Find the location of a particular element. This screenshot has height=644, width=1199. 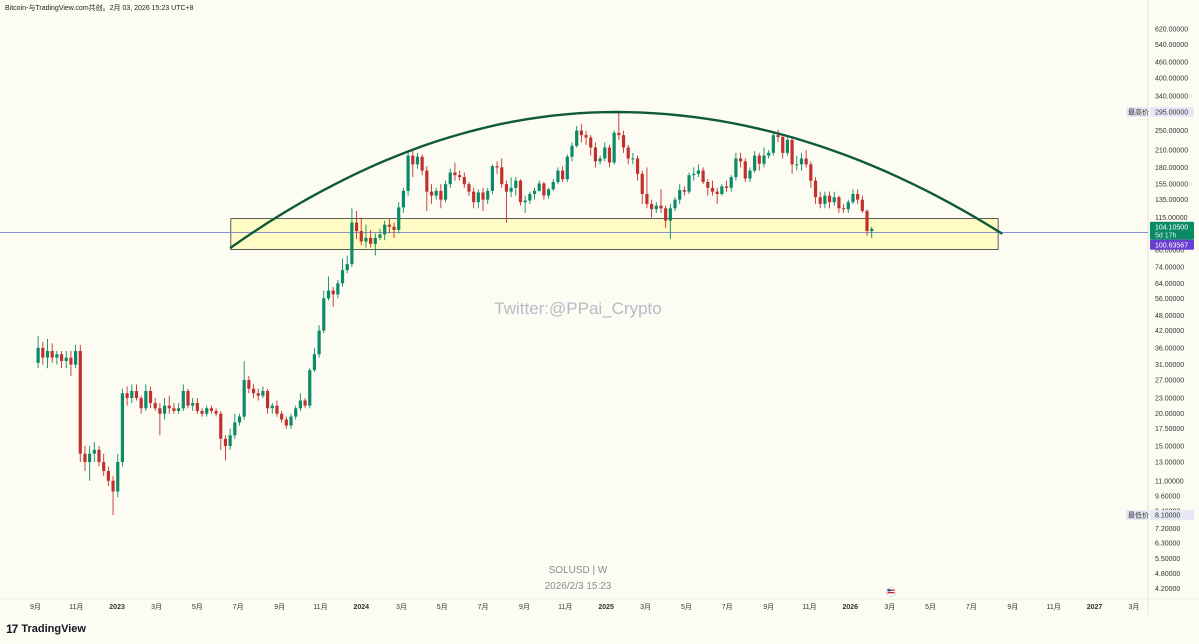

time-tick-label: 2026 is located at coordinates (851, 607).